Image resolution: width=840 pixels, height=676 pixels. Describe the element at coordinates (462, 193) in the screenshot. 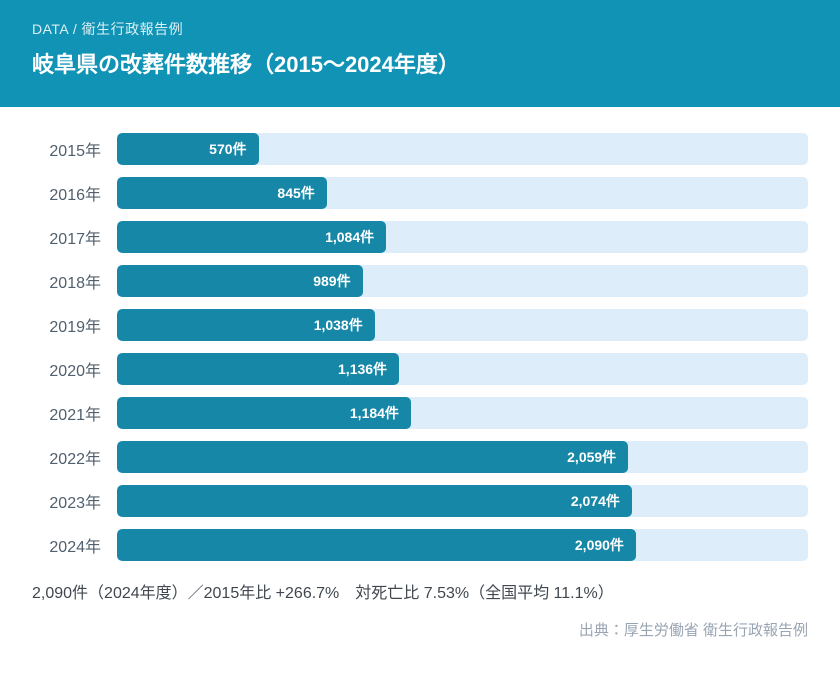

I see `bar-track: 845件` at that location.